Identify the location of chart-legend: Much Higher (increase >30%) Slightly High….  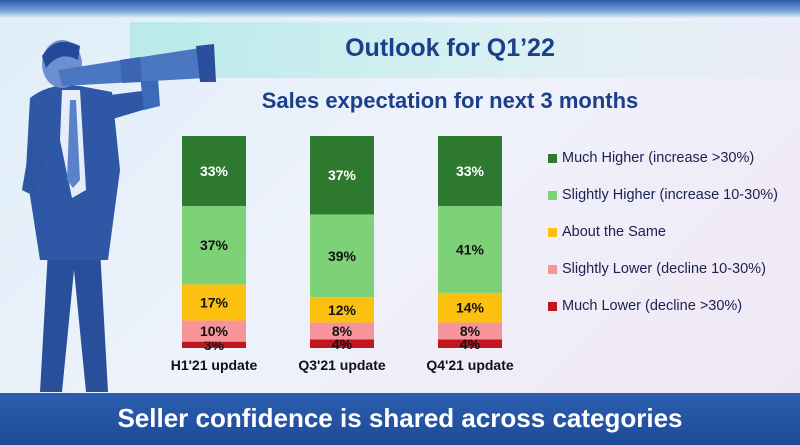
(674, 242).